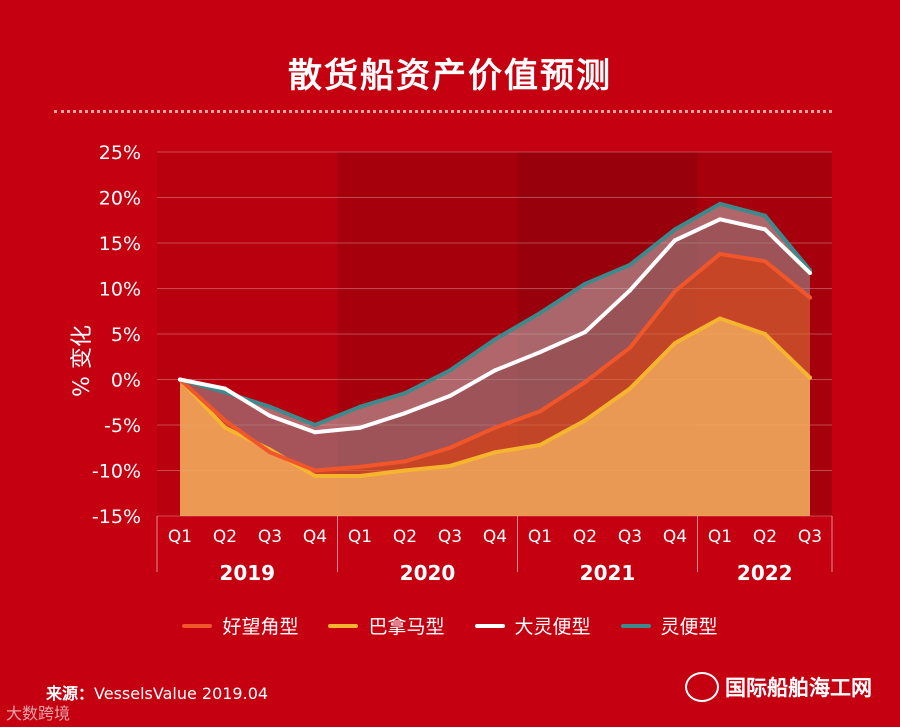  Describe the element at coordinates (689, 627) in the screenshot. I see `legend-label-handysize: 灵便型` at that location.